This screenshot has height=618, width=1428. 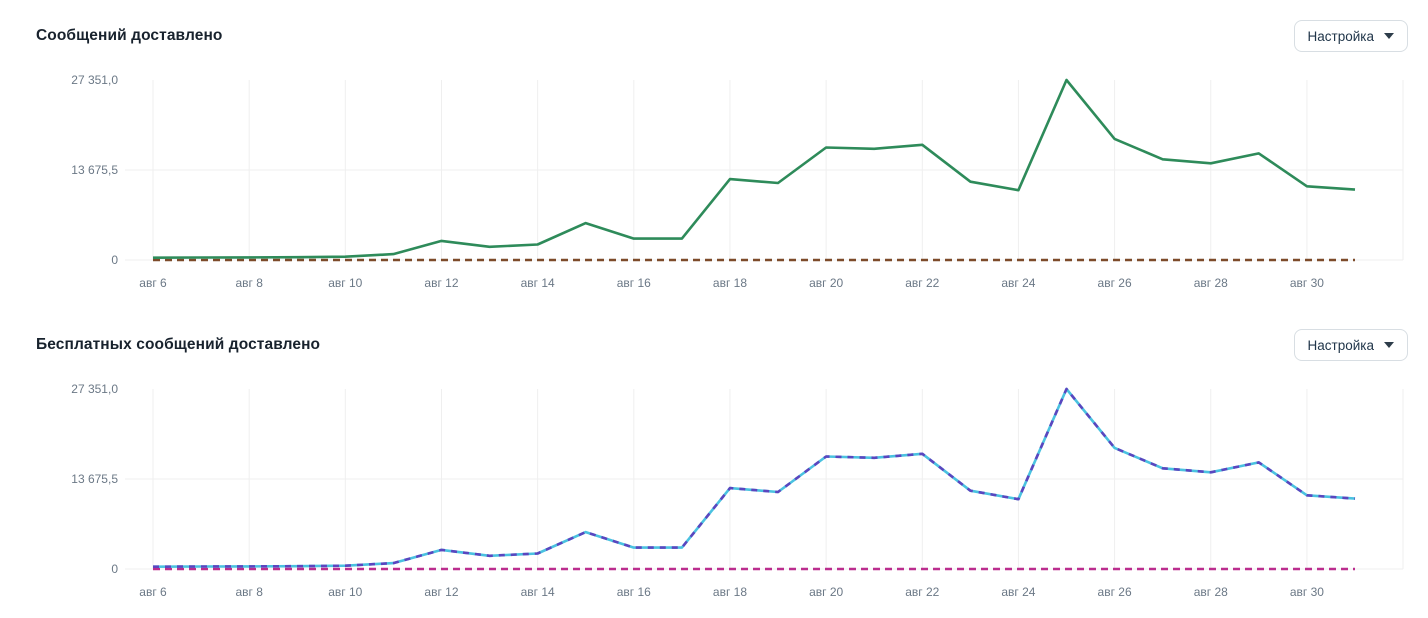 What do you see at coordinates (714, 36) in the screenshot?
I see `chart-header: Сообщений доставлено Настройка` at bounding box center [714, 36].